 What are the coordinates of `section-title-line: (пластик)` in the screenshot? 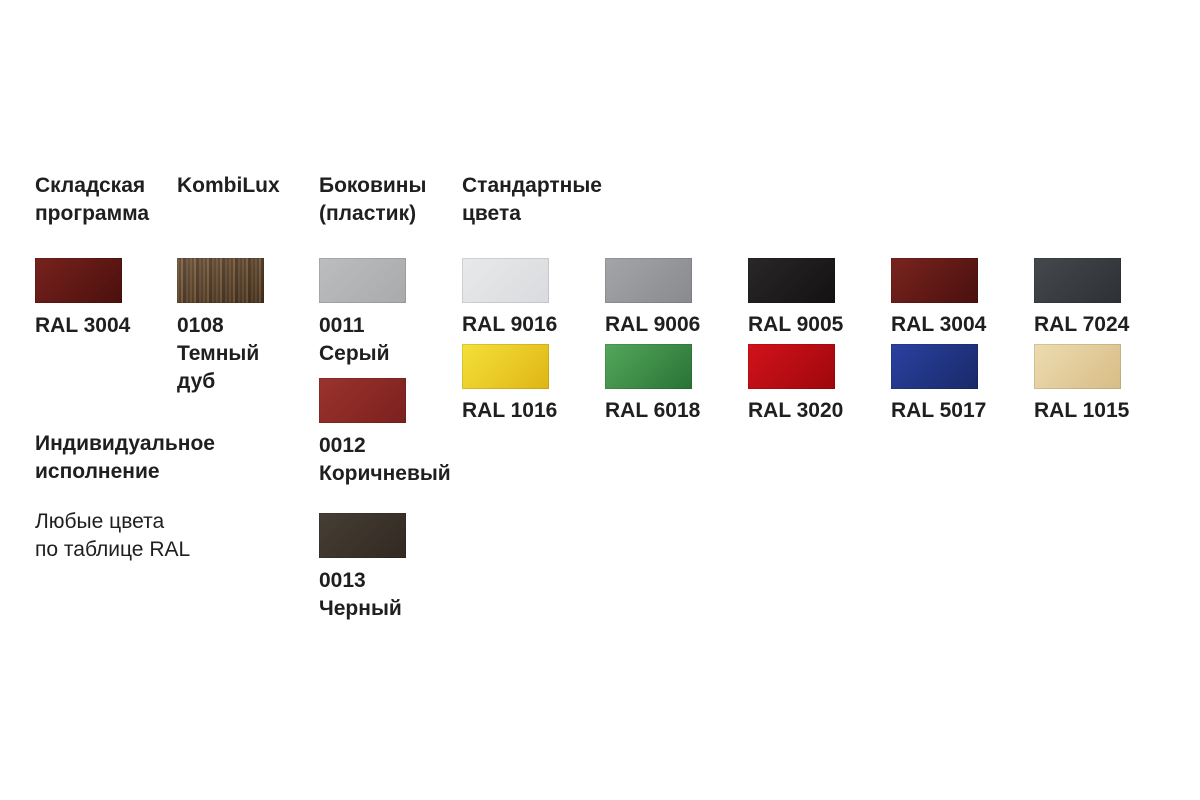 It's located at (368, 213).